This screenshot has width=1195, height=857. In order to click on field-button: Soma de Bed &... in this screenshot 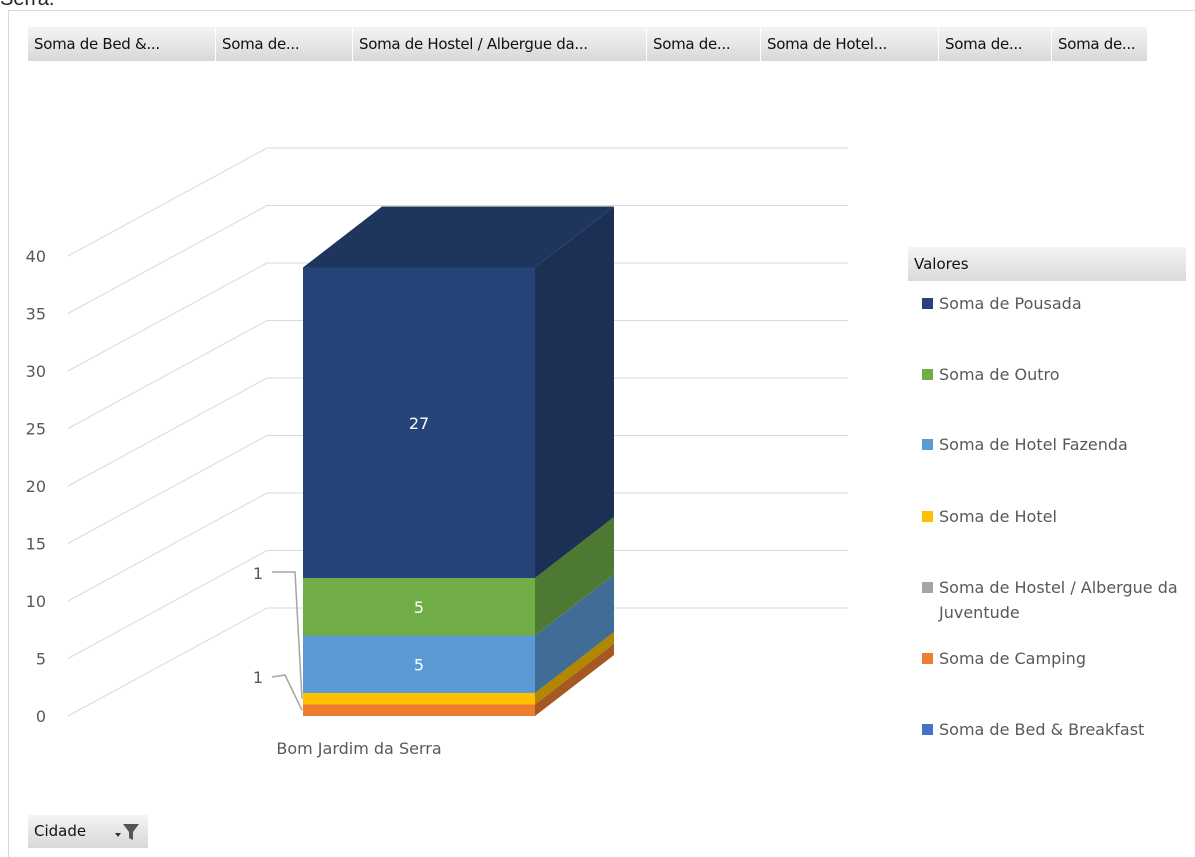, I will do `click(122, 44)`.